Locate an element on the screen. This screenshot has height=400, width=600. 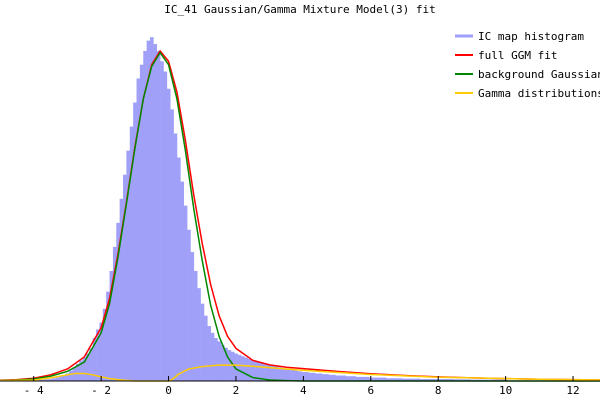
legend-item-background-gaussian: background Gaussian is located at coordinates (527, 74).